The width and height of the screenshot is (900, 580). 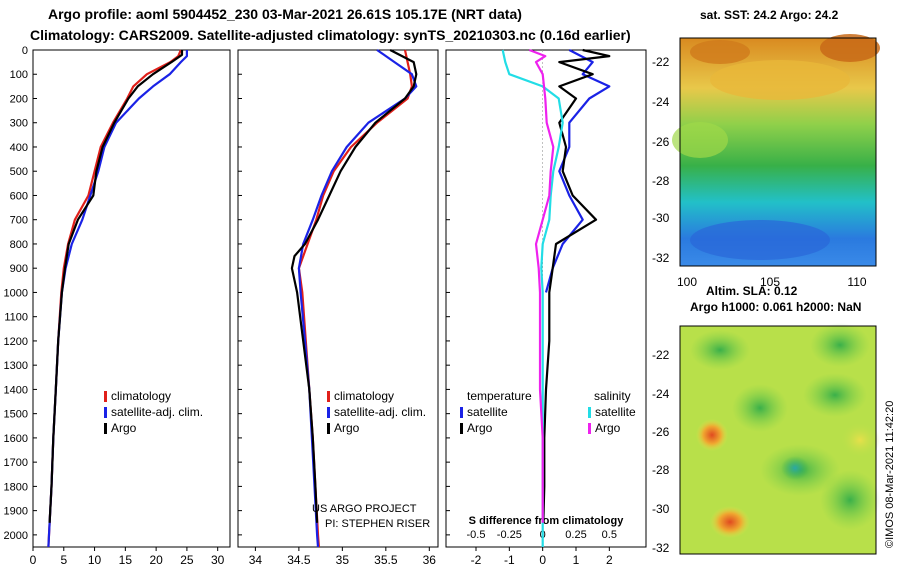 I want to click on depth-tick-label: 1300, so click(x=16, y=366).